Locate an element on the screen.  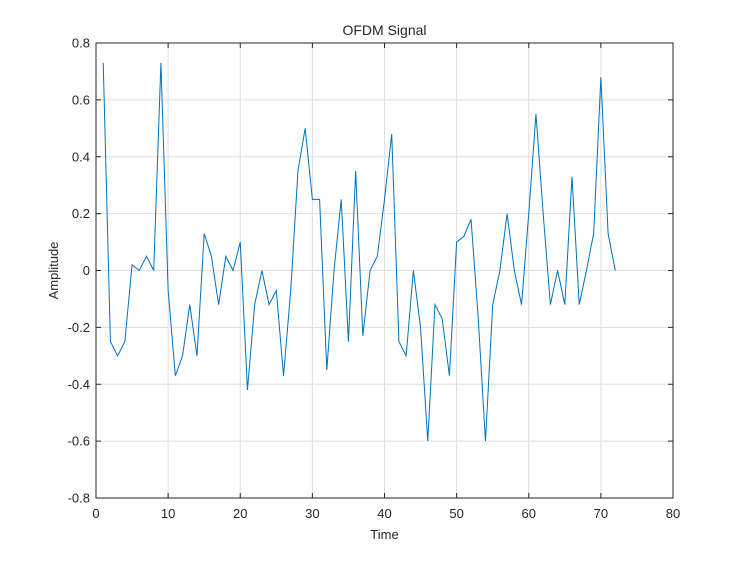
y-tick-label: -0.8 is located at coordinates (79, 498).